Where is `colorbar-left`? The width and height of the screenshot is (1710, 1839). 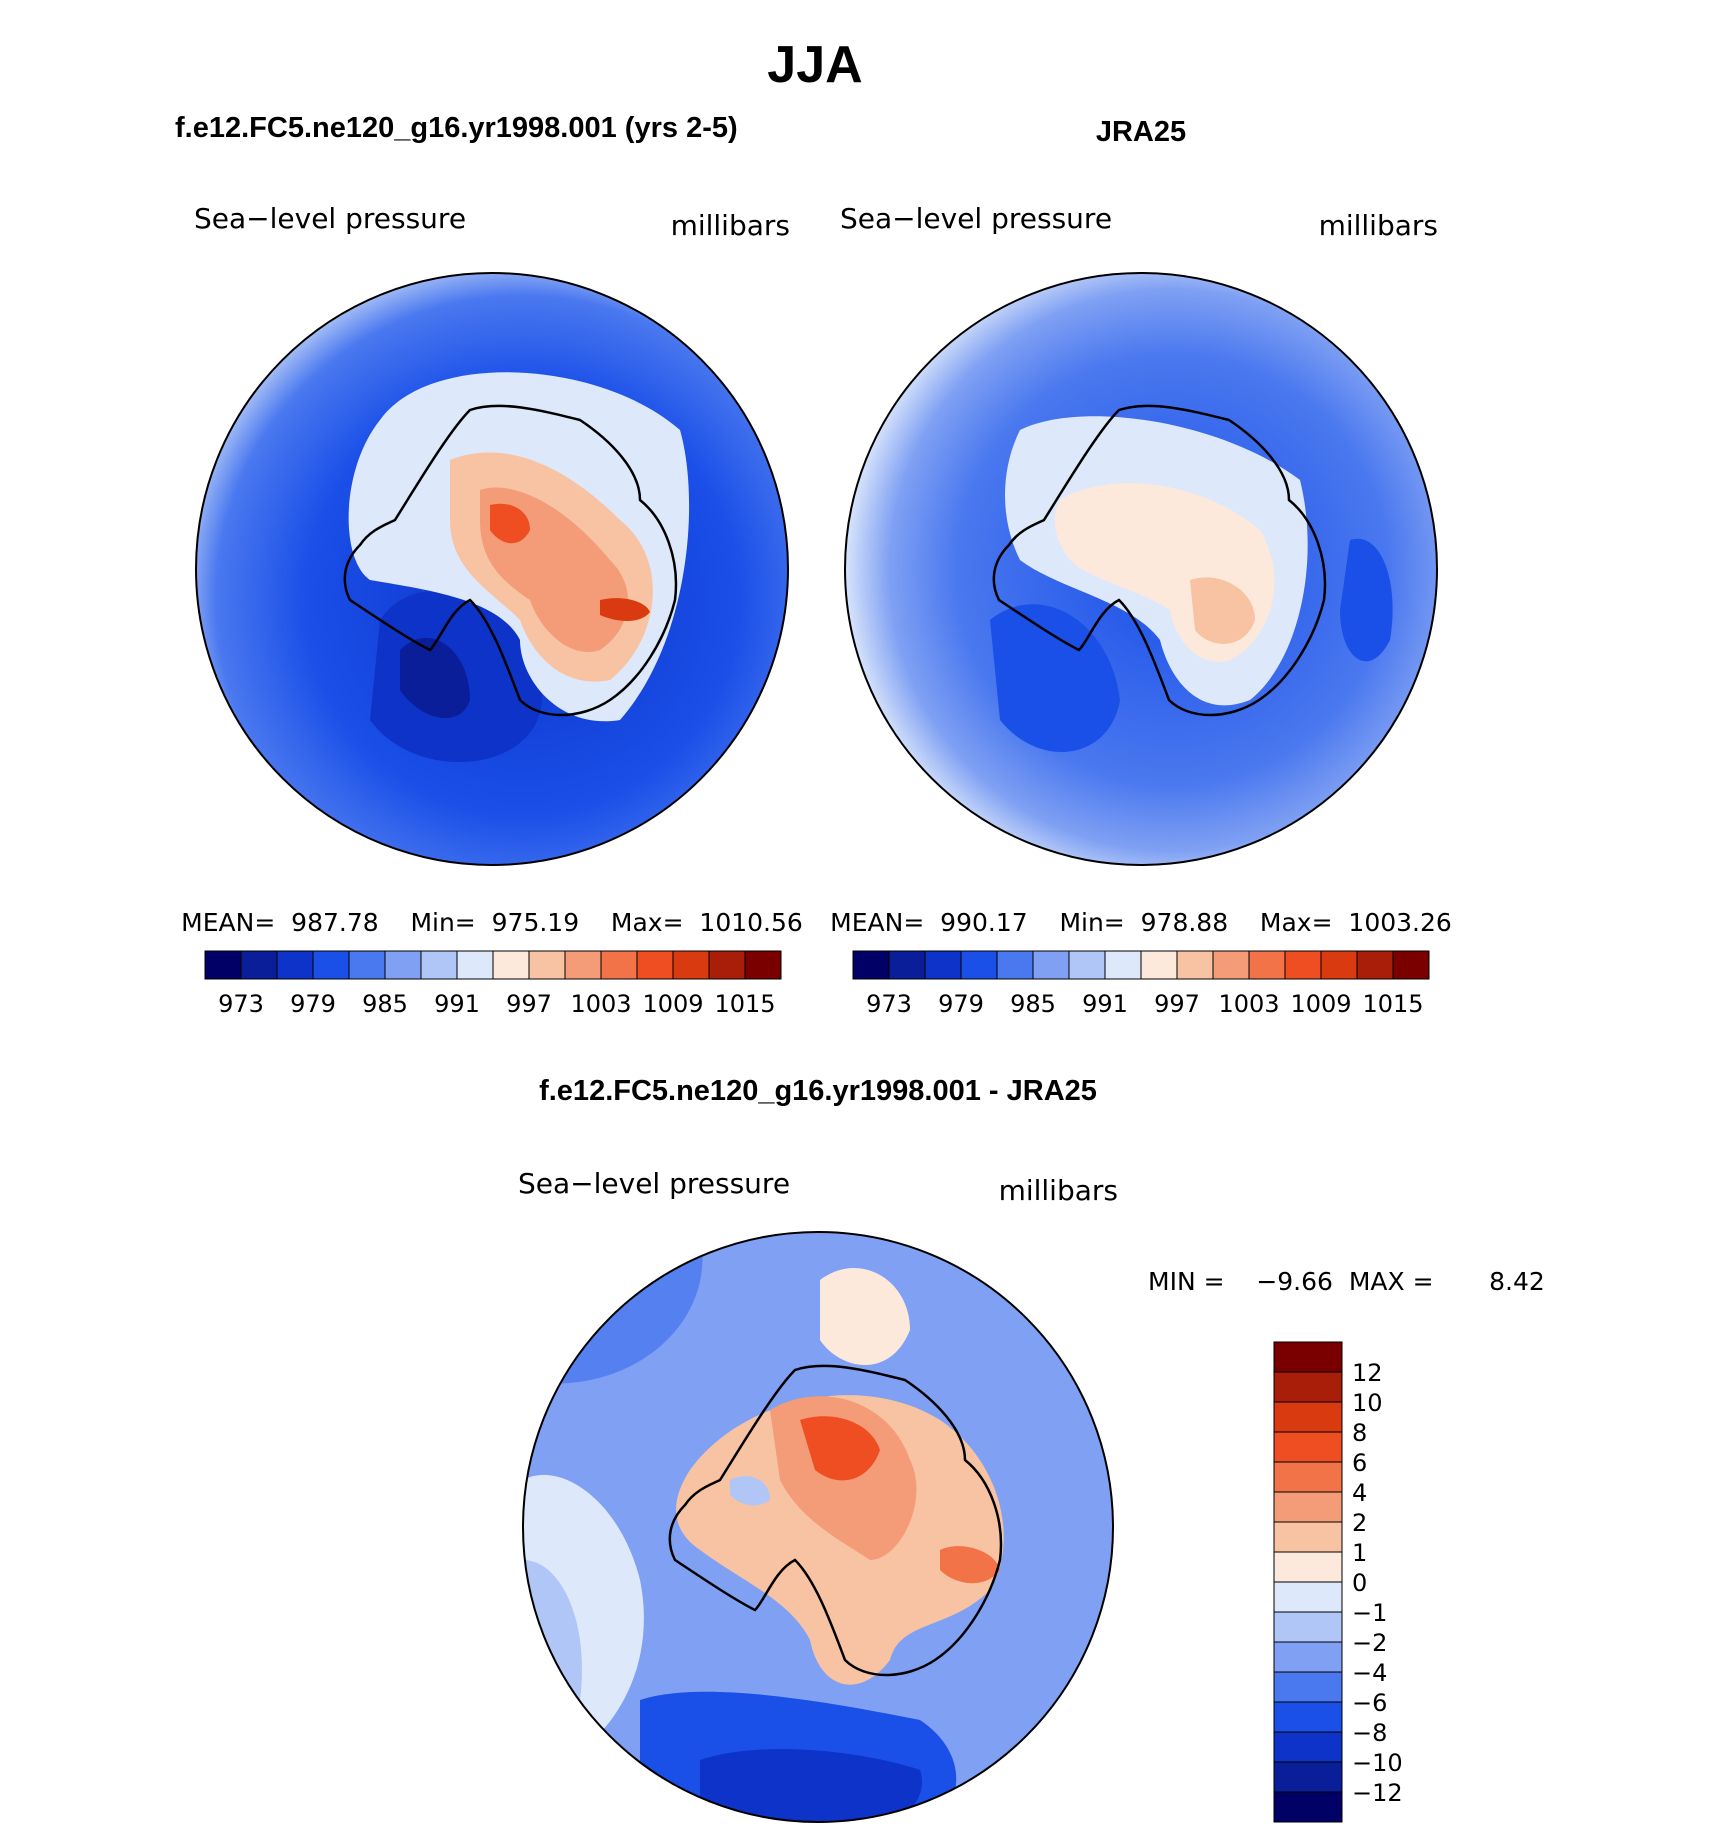 colorbar-left is located at coordinates (493, 965).